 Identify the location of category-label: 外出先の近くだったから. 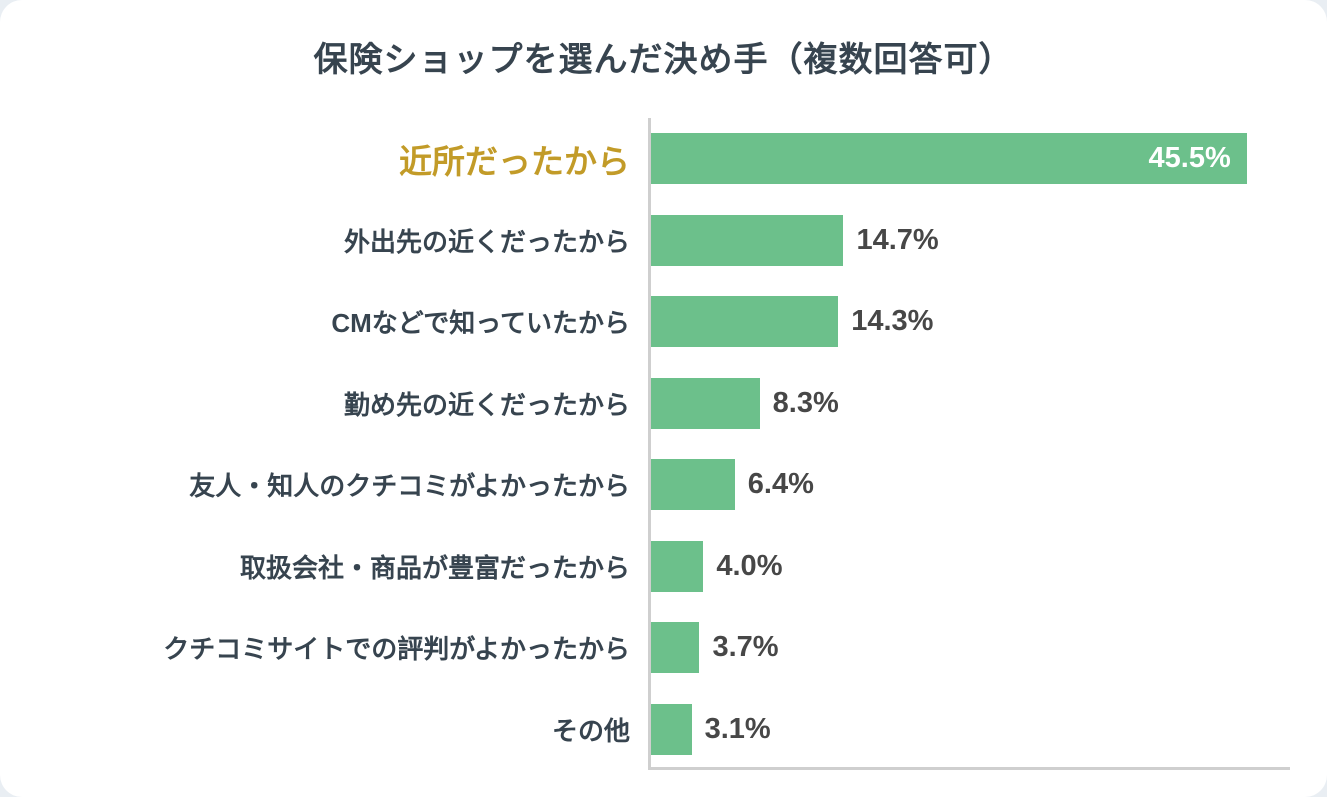
(486, 241).